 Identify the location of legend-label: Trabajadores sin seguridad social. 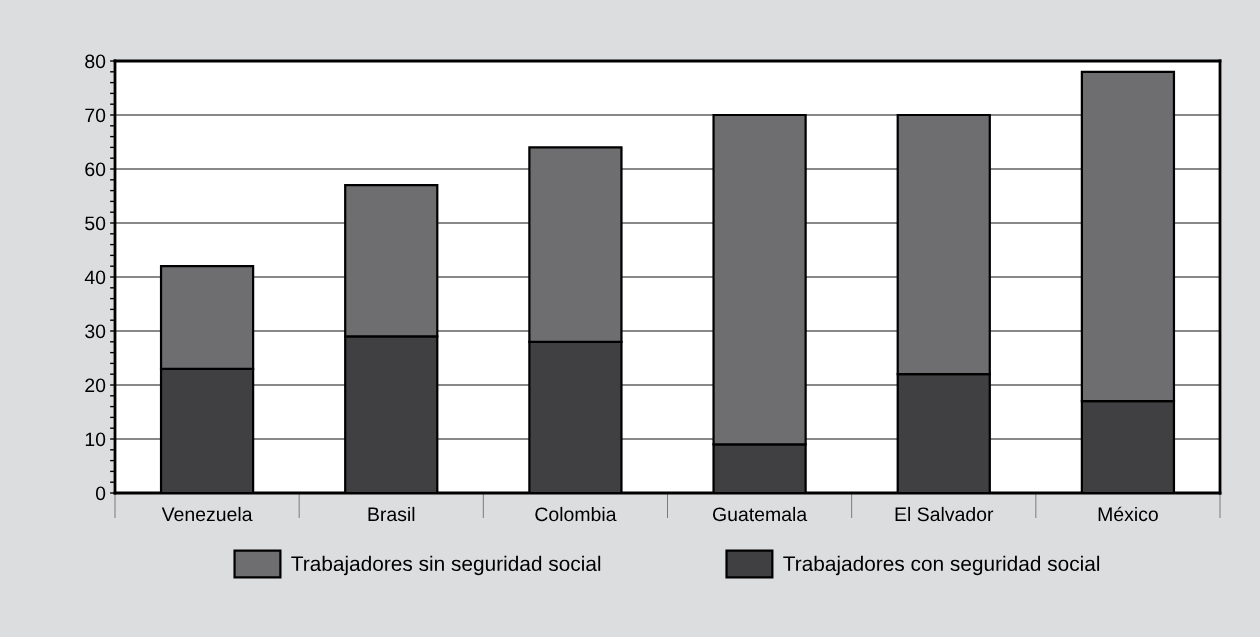
(446, 565).